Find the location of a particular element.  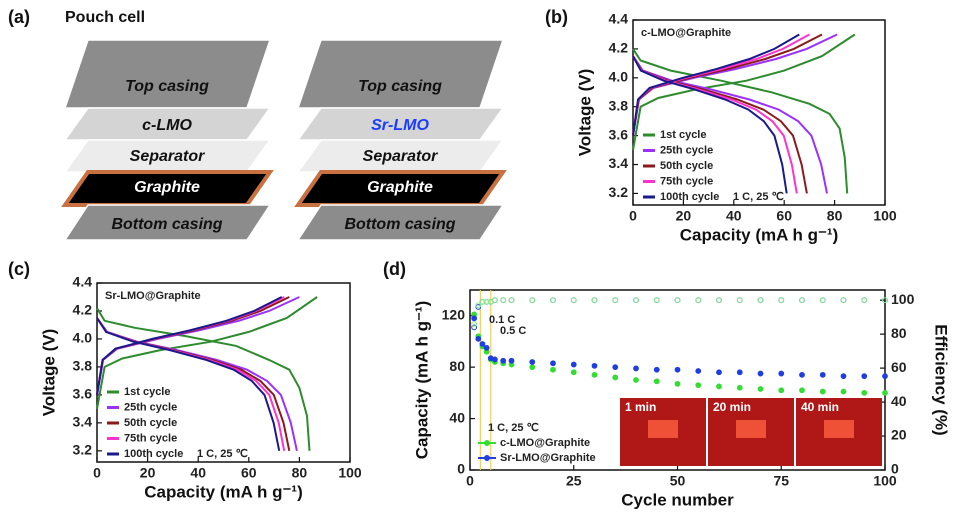

y-tick-label: 3.8 is located at coordinates (83, 366).